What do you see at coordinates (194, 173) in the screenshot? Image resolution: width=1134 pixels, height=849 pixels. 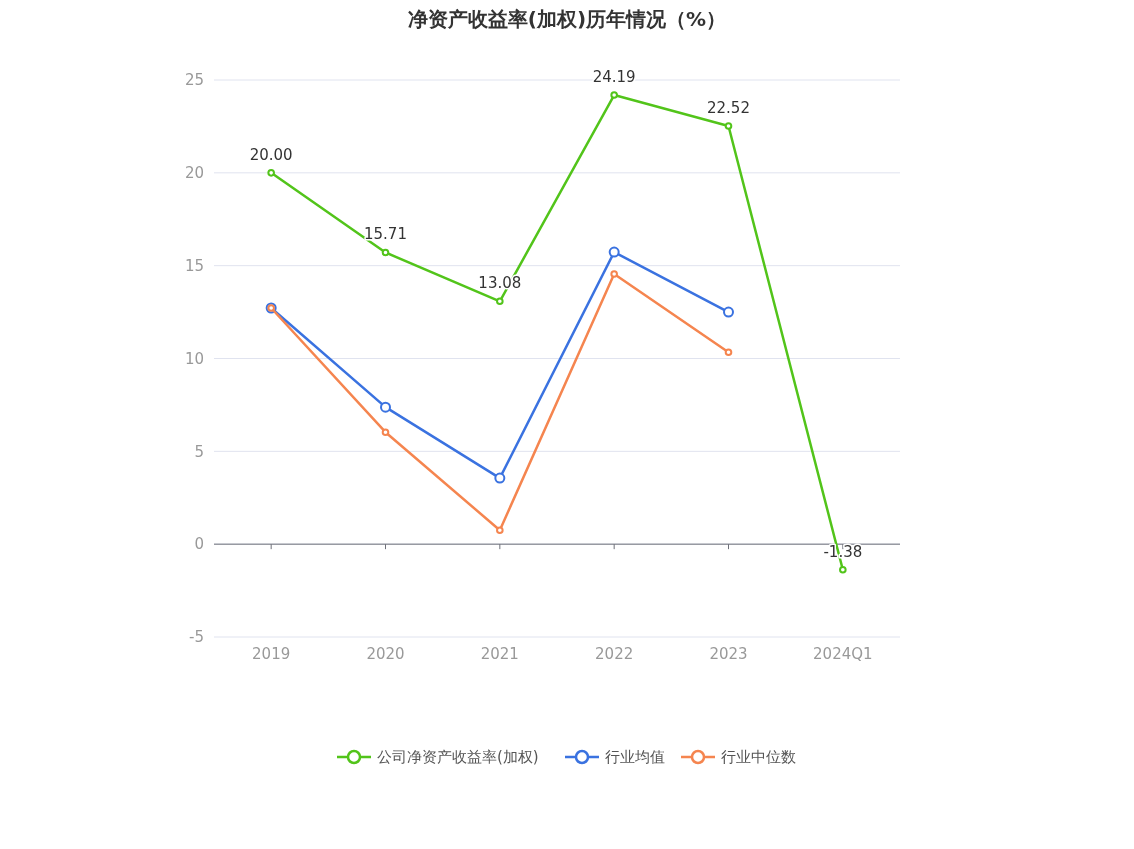 I see `y-tick-label: 20` at bounding box center [194, 173].